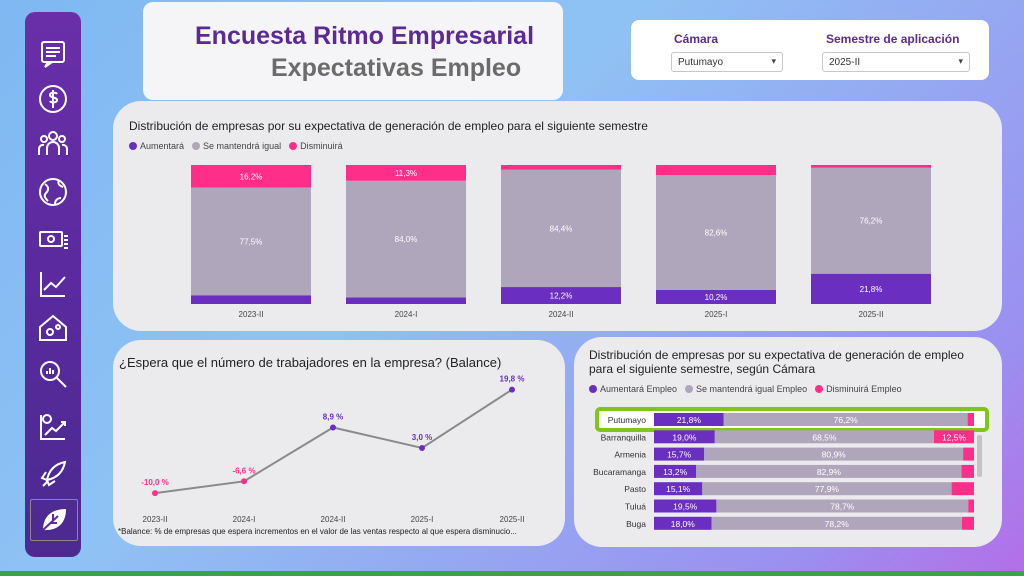  I want to click on data-label: 84,4%, so click(561, 228).